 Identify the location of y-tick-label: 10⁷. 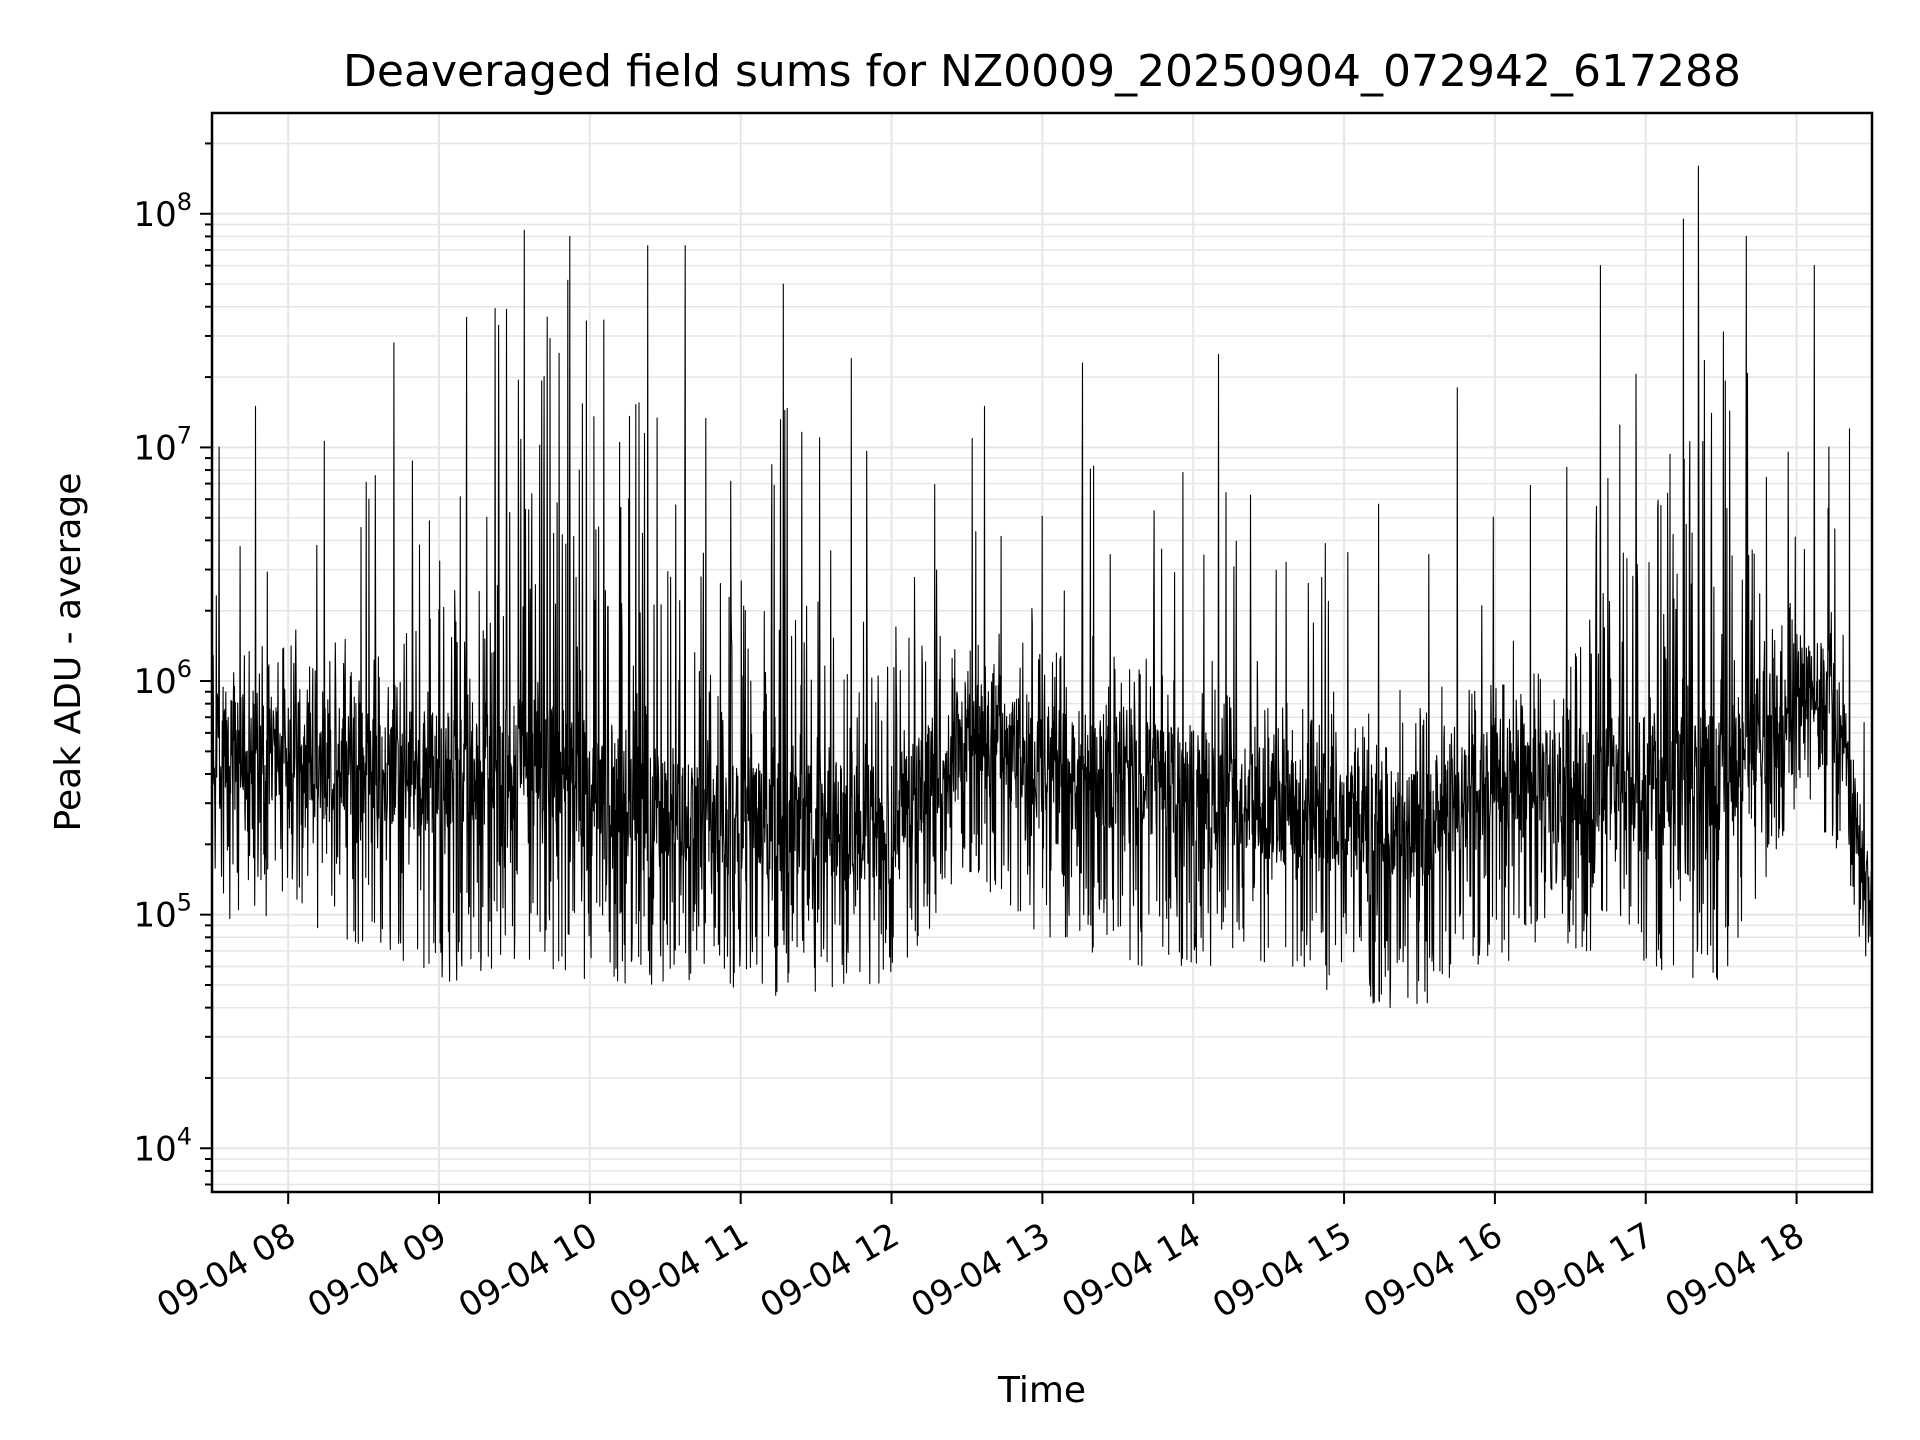
(162, 444).